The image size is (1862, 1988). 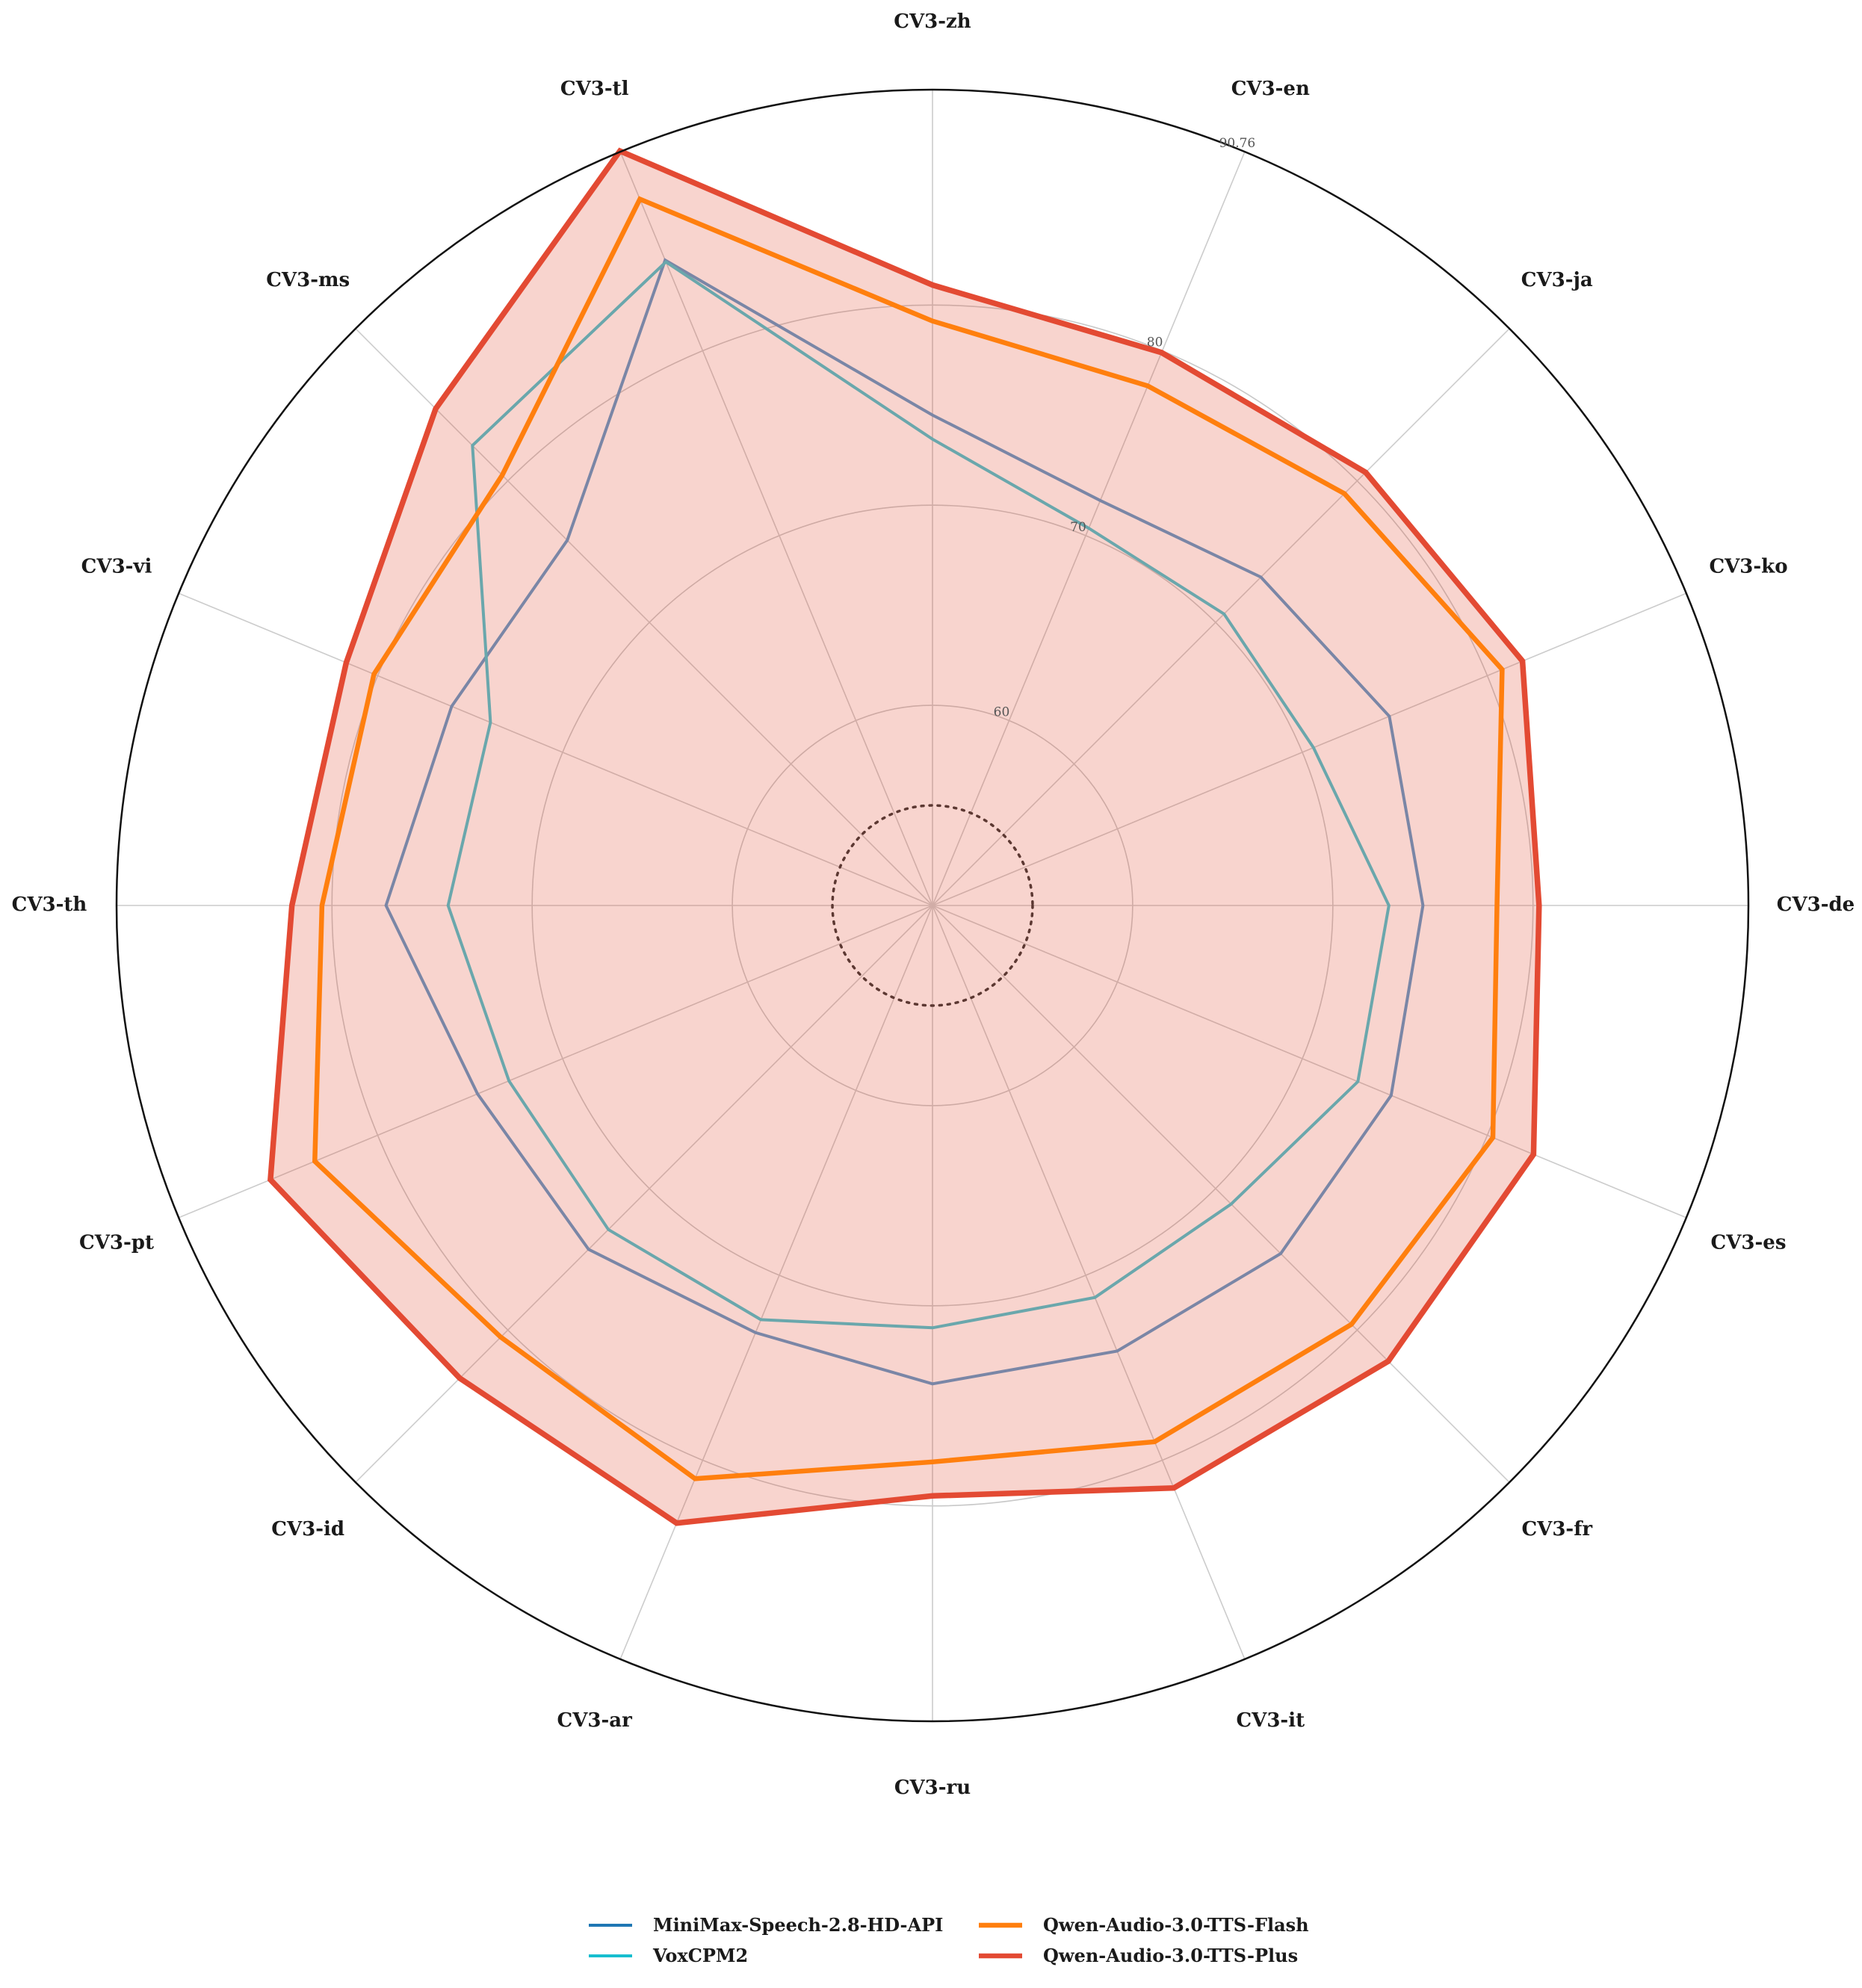 What do you see at coordinates (1557, 280) in the screenshot?
I see `axis-label: CV3-ja` at bounding box center [1557, 280].